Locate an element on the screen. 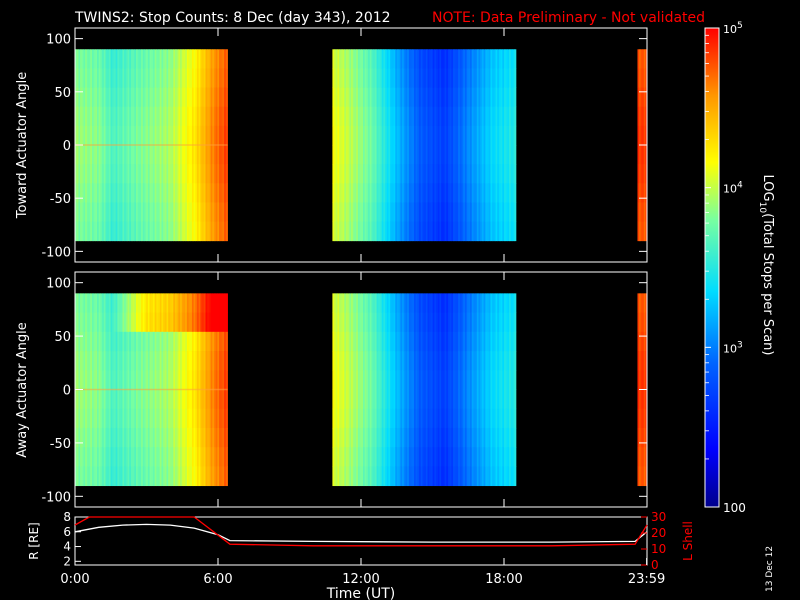 This screenshot has width=800, height=600. r-tick-label: 2 is located at coordinates (67, 561).